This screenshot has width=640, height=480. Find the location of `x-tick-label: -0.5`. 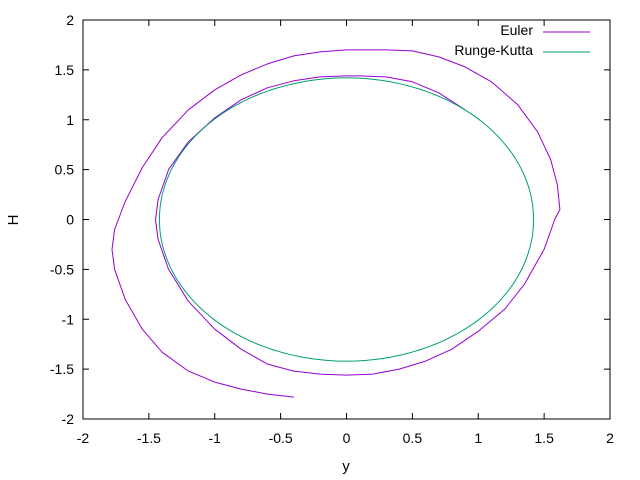

x-tick-label: -0.5 is located at coordinates (281, 438).